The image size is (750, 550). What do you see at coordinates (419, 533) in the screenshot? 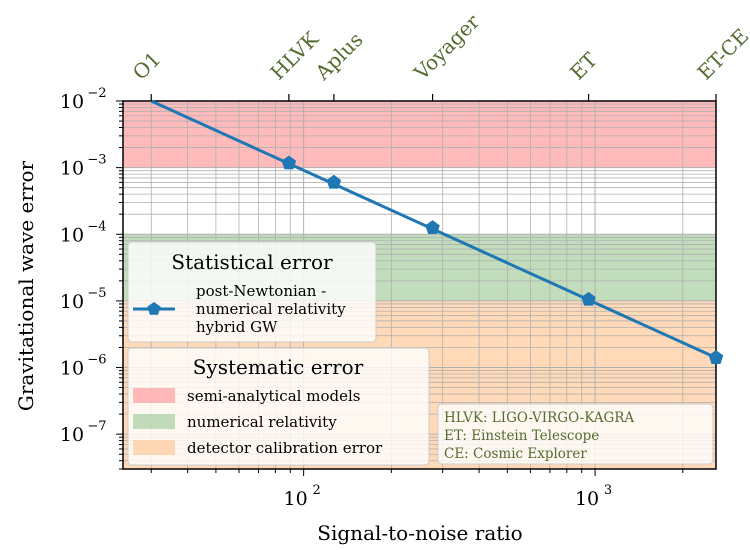
I see `x-axis-label: Signal-to-noise ratio` at bounding box center [419, 533].